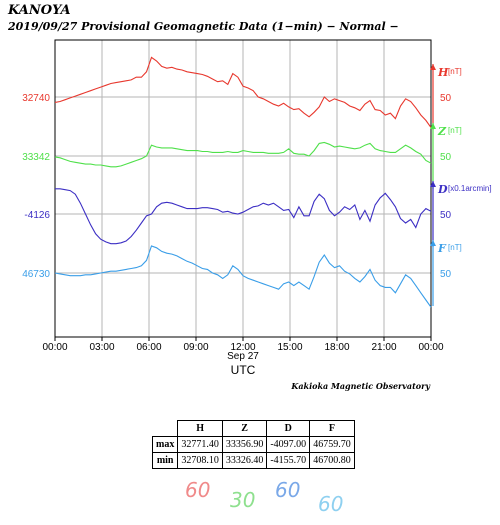 Image resolution: width=500 pixels, height=525 pixels. What do you see at coordinates (244, 460) in the screenshot?
I see `stats-cell: 33326.40` at bounding box center [244, 460].